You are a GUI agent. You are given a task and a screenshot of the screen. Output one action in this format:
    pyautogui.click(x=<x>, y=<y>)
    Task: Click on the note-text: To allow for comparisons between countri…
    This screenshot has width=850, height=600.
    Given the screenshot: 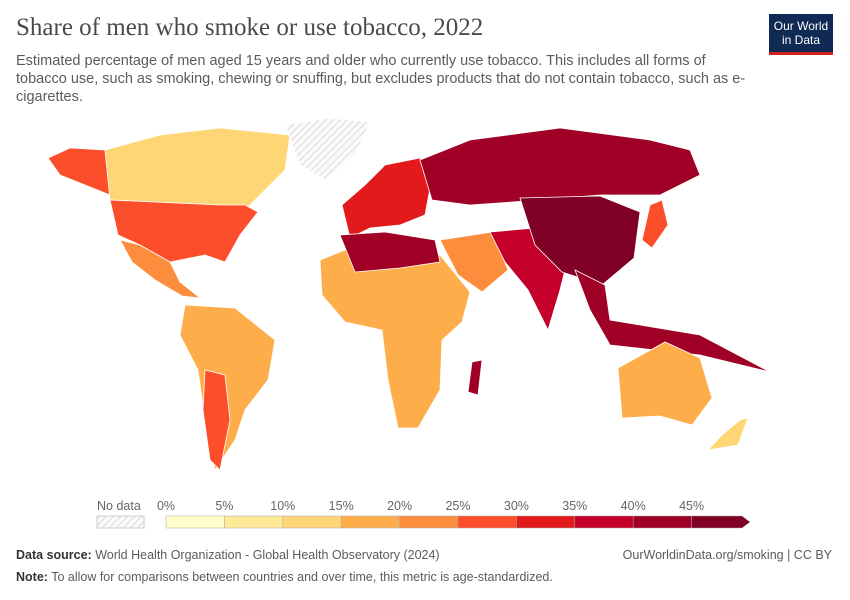 What is the action you would take?
    pyautogui.click(x=302, y=577)
    